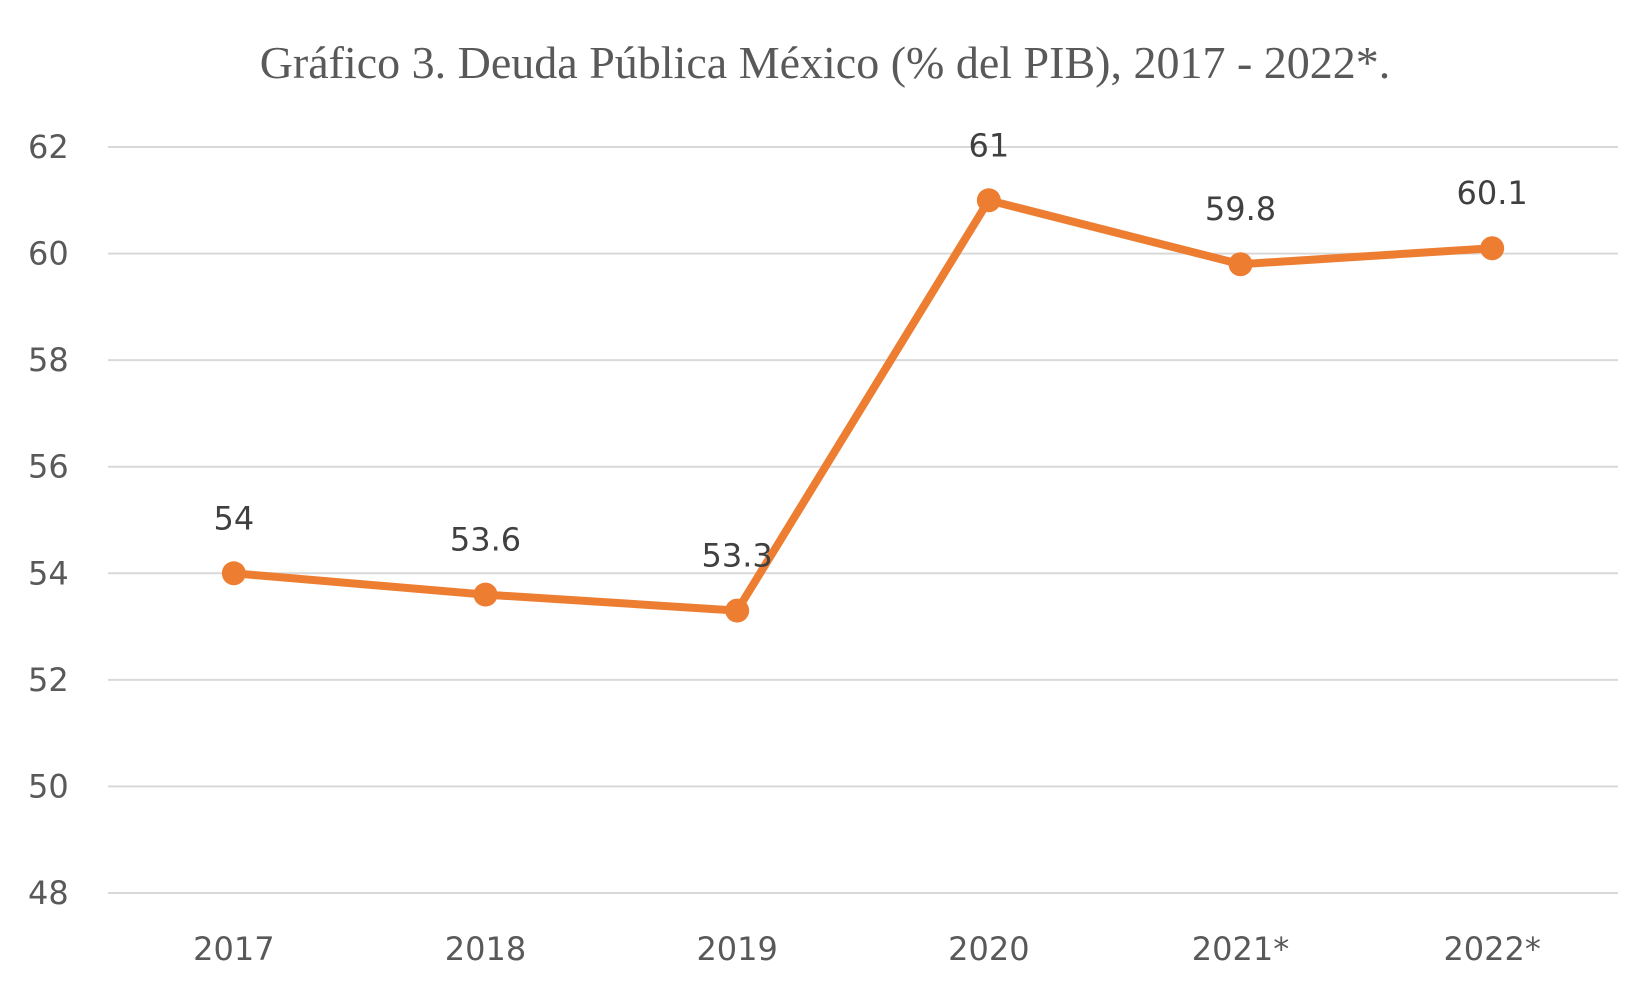 This screenshot has height=990, width=1650. What do you see at coordinates (485, 540) in the screenshot?
I see `data-label: 53.6` at bounding box center [485, 540].